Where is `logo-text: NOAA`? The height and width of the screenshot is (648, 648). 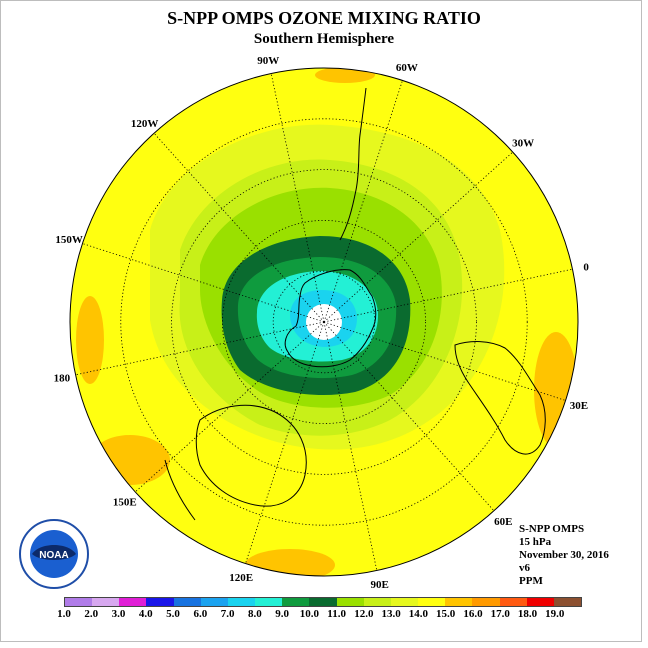 logo-text: NOAA is located at coordinates (53, 555).